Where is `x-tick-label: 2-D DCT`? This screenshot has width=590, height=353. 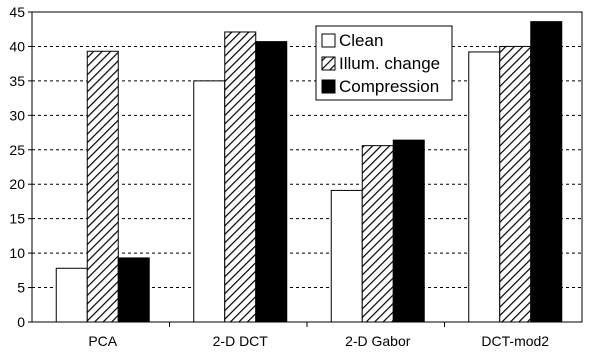 x-tick-label: 2-D DCT is located at coordinates (241, 341).